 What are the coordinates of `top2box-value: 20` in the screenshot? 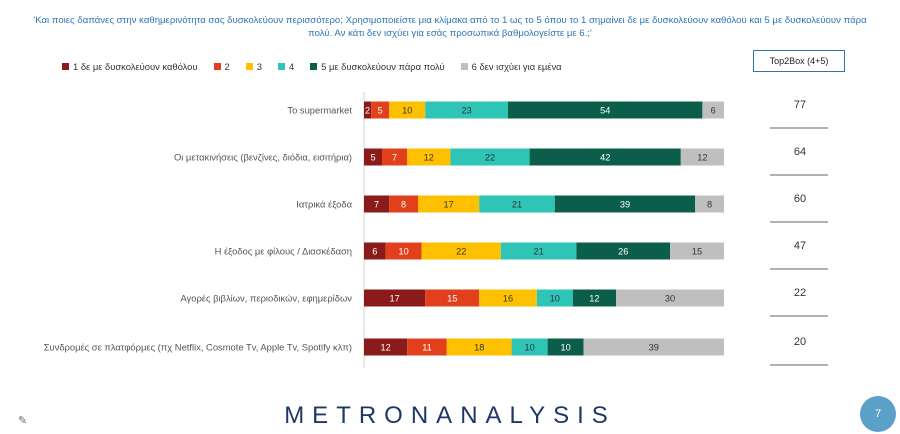 It's located at (800, 342).